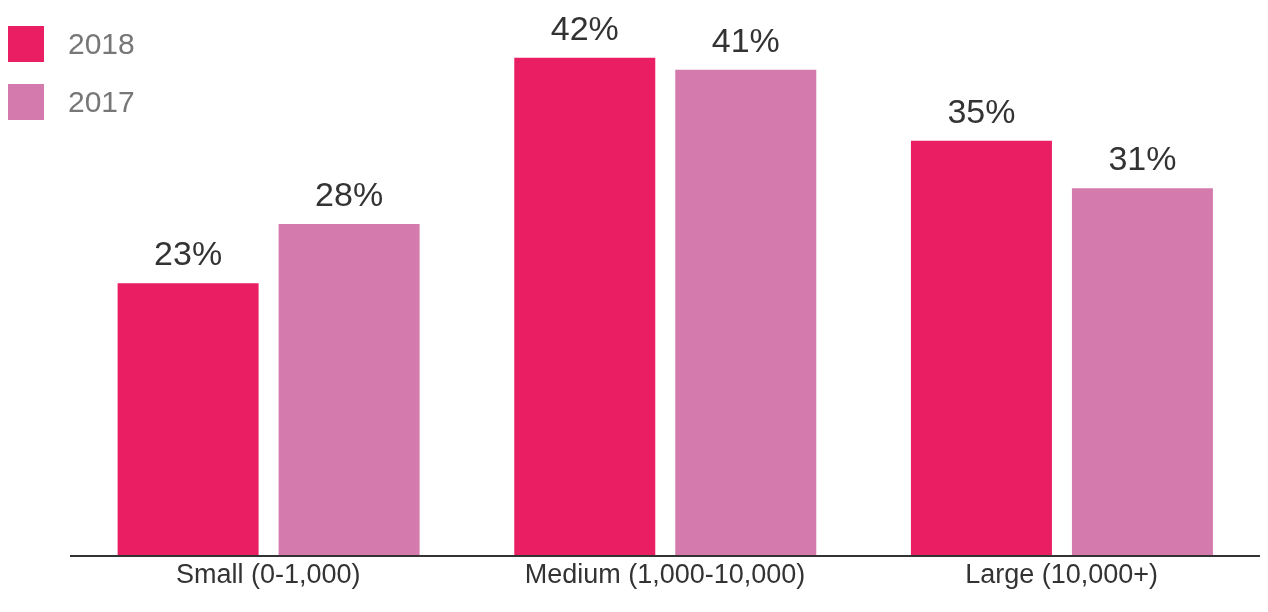  What do you see at coordinates (1062, 574) in the screenshot?
I see `x-tick-label: Large (10,000+)` at bounding box center [1062, 574].